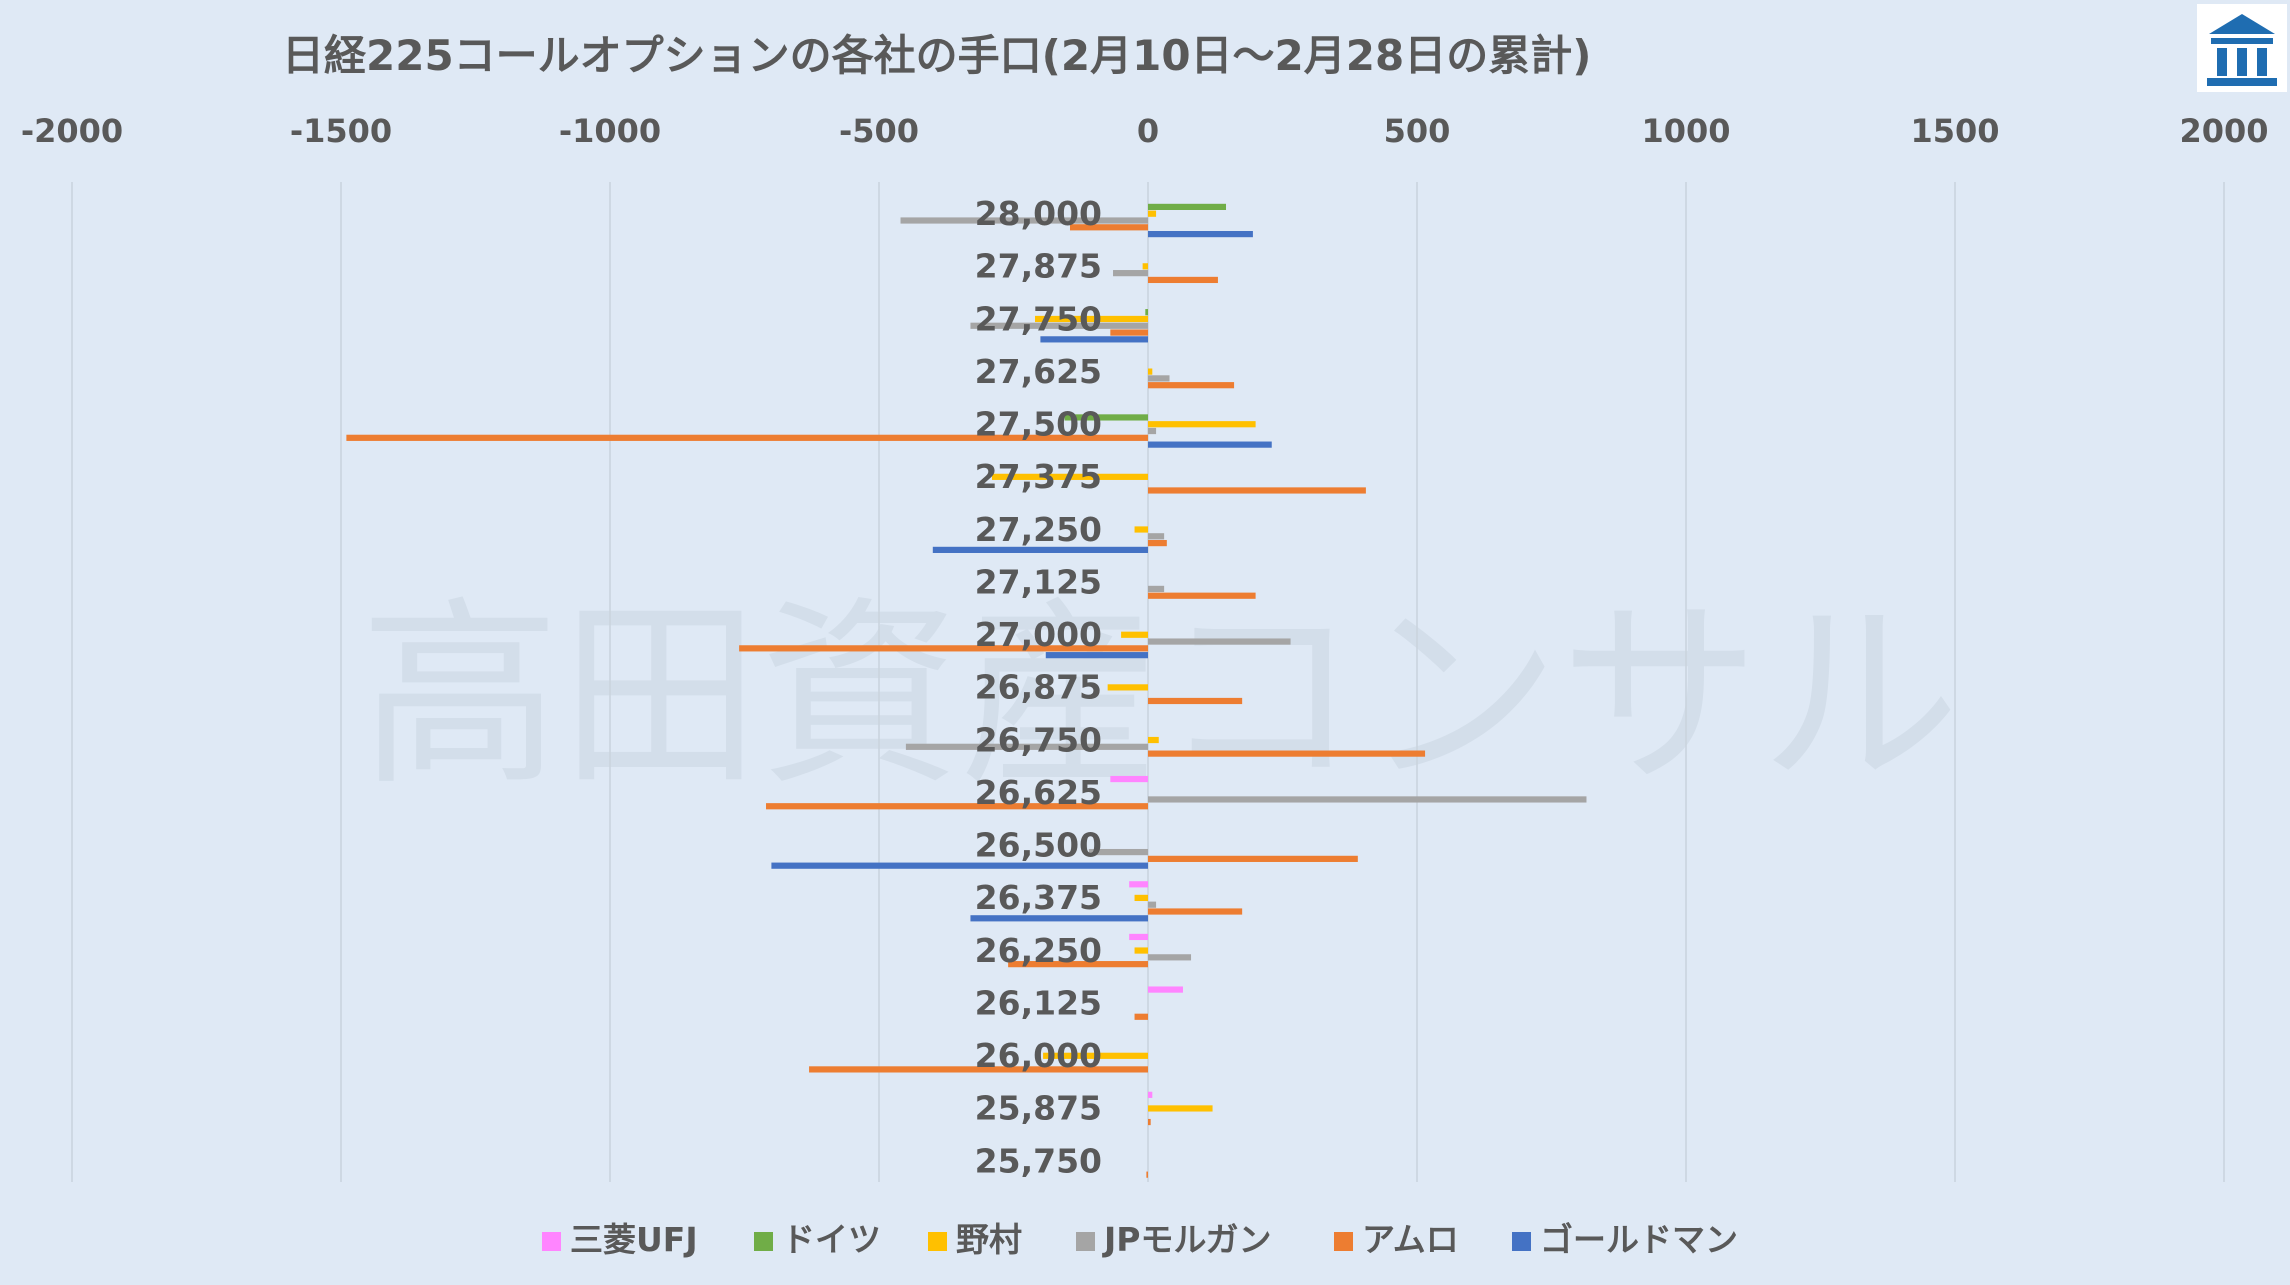 This screenshot has height=1285, width=2290. What do you see at coordinates (1038, 792) in the screenshot?
I see `category-label: 26,625` at bounding box center [1038, 792].